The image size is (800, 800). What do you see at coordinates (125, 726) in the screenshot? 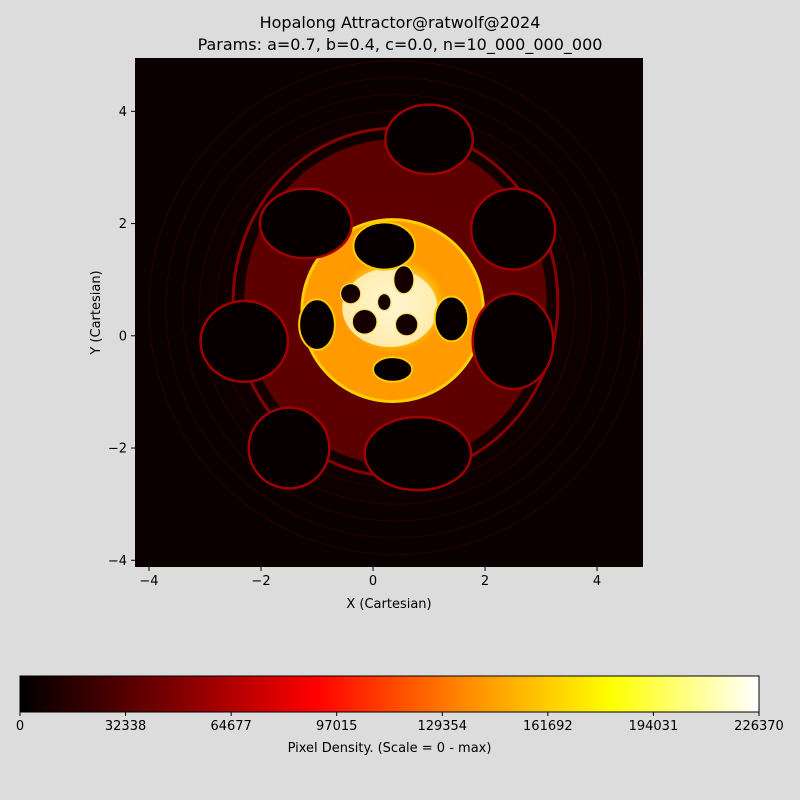
I see `colorbar-tick-label: 32338` at bounding box center [125, 726].